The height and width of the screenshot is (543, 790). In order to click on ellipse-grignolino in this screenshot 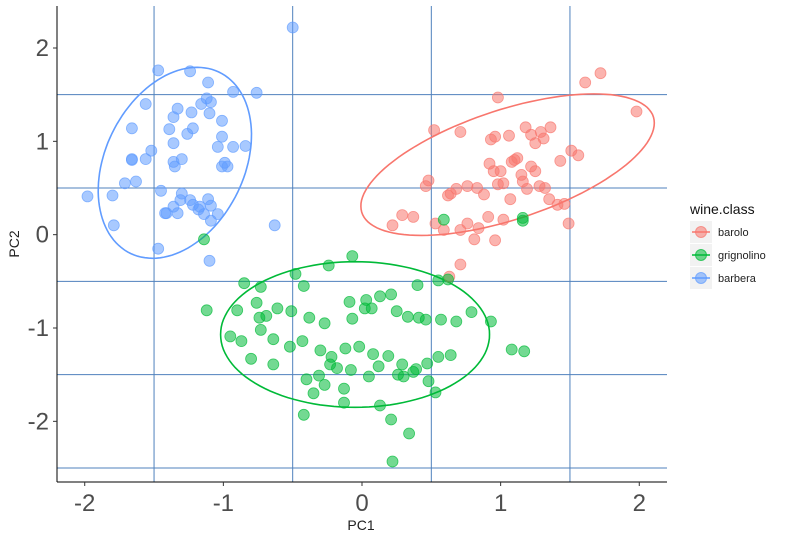, I will do `click(355, 334)`.